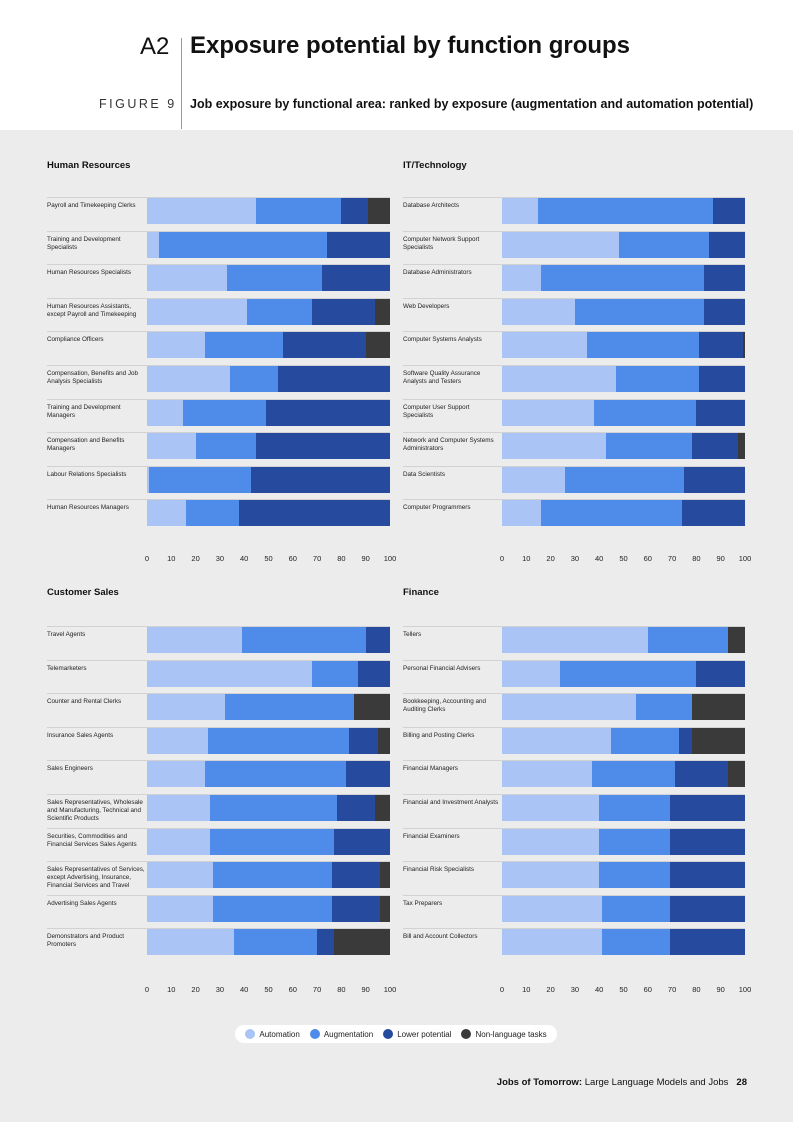 Image resolution: width=793 pixels, height=1122 pixels. Describe the element at coordinates (220, 989) in the screenshot. I see `x-tick-label: 30` at that location.